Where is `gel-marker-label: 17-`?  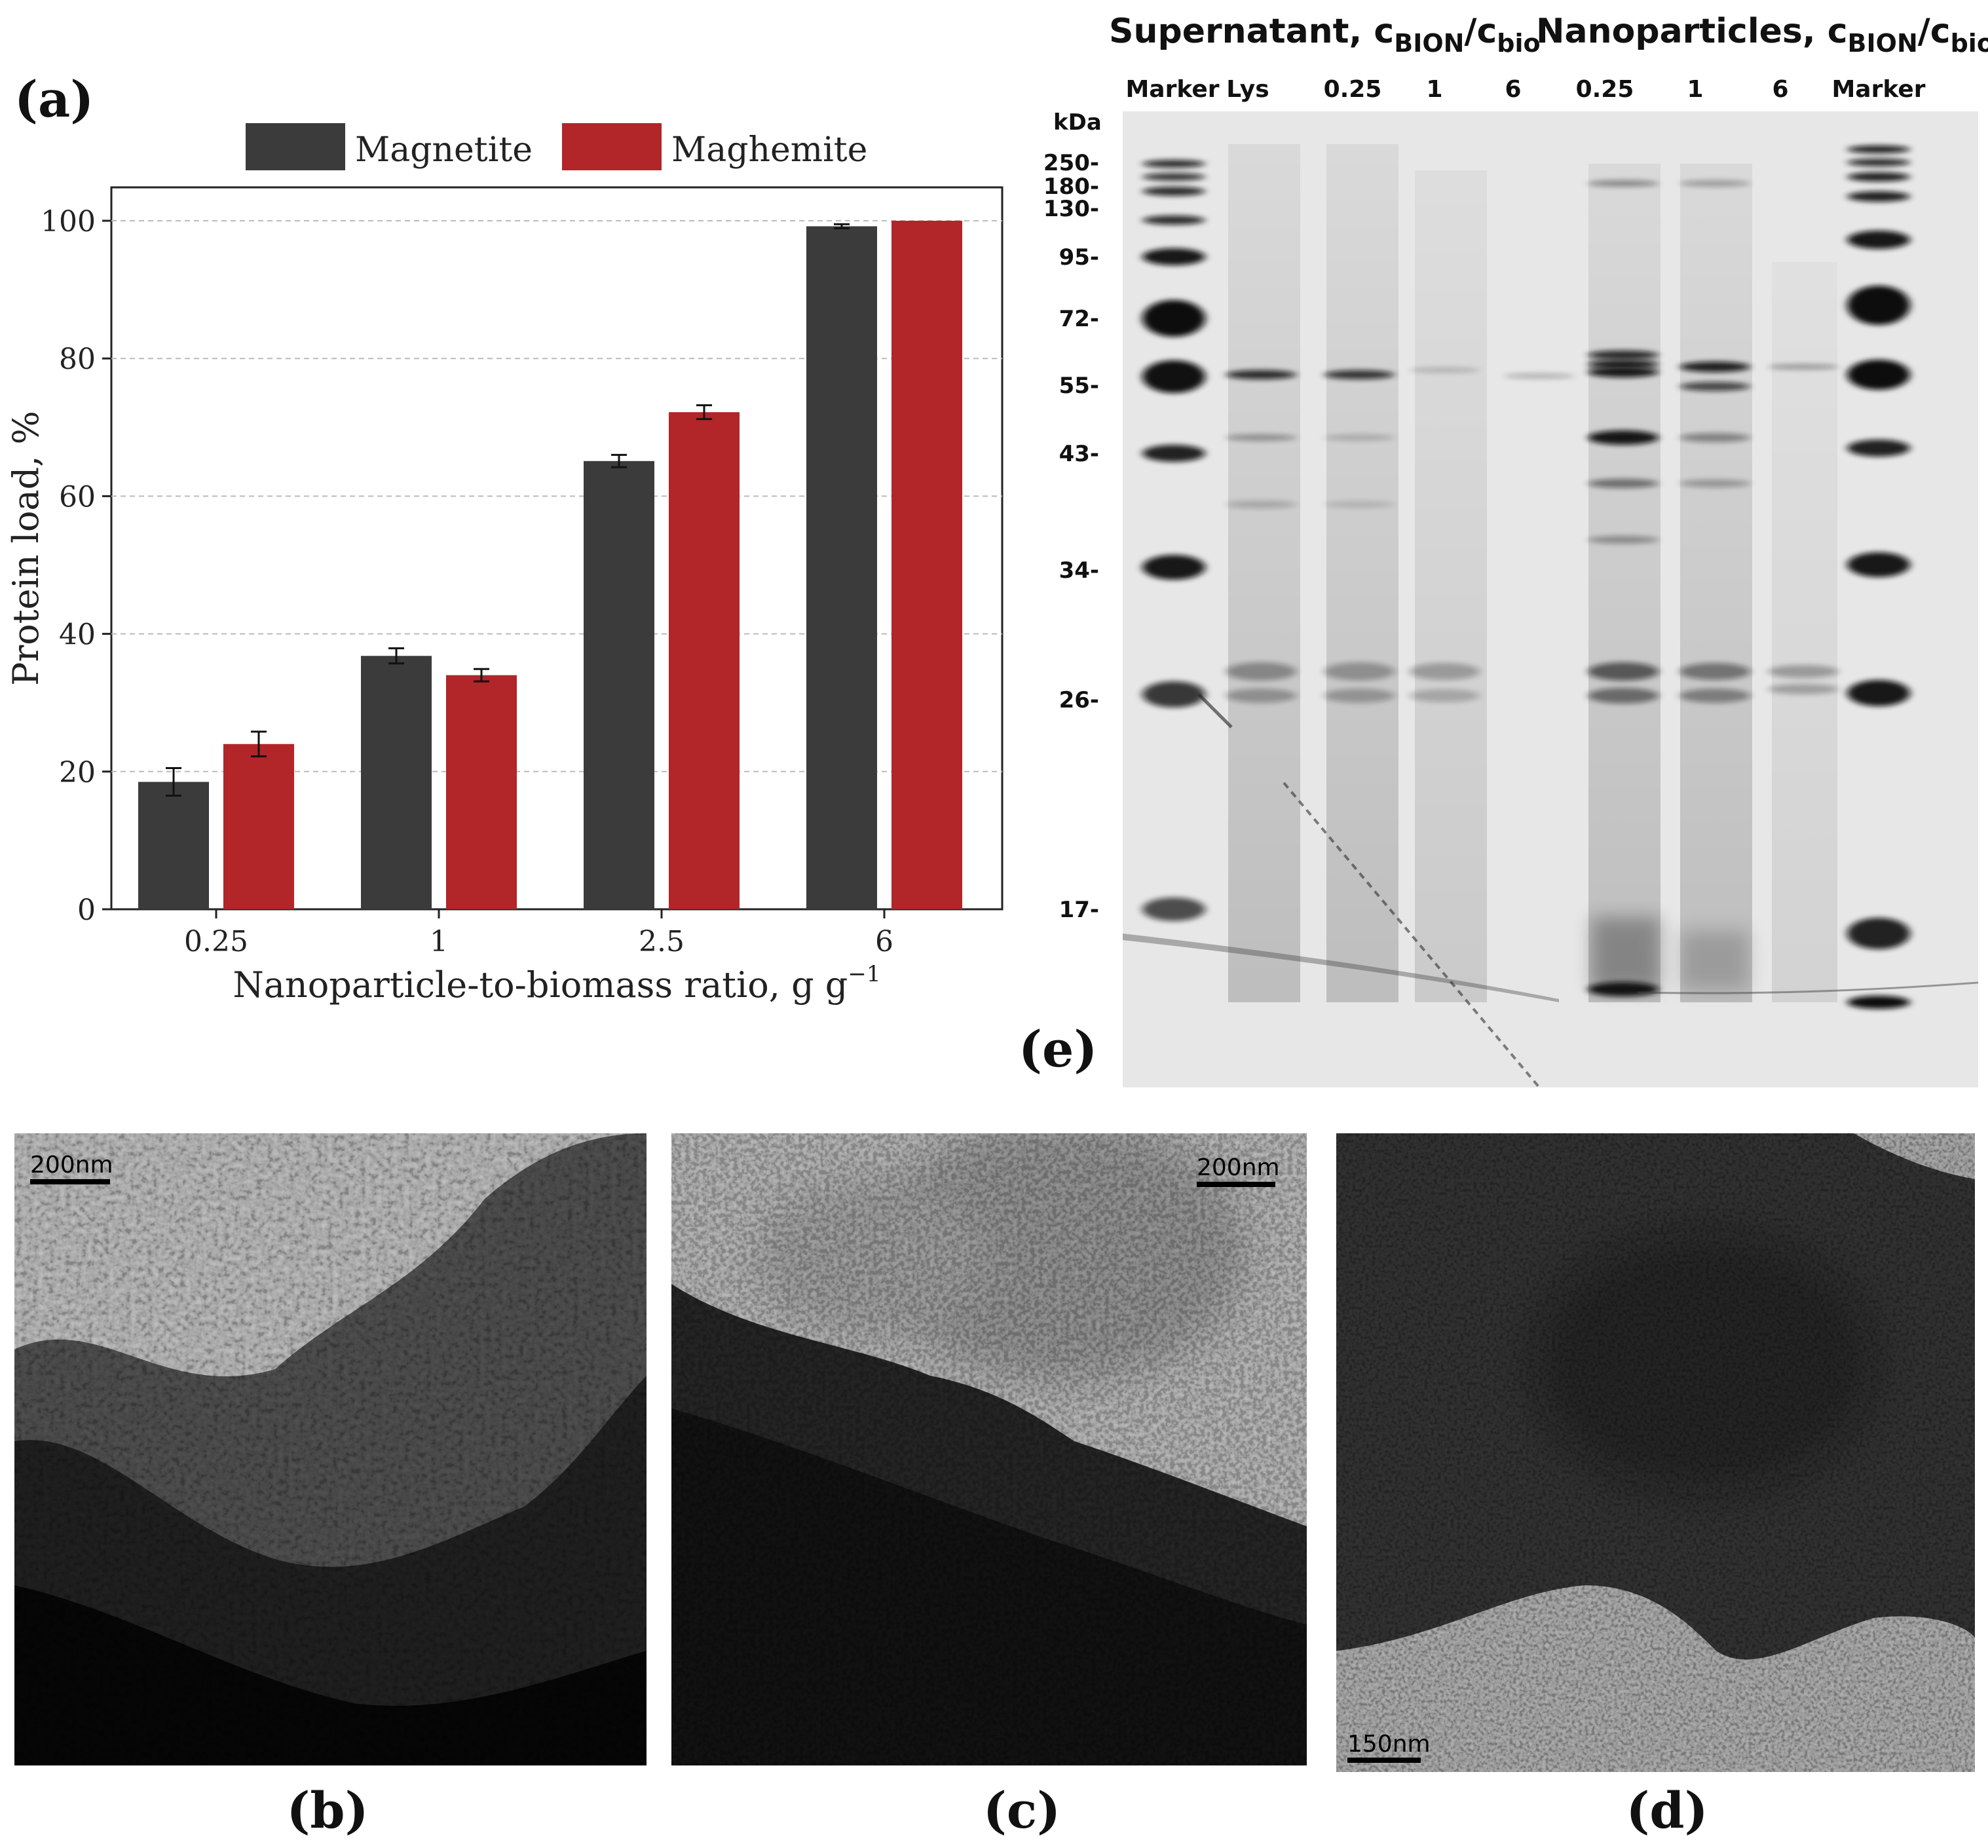 gel-marker-label: 17- is located at coordinates (1079, 910).